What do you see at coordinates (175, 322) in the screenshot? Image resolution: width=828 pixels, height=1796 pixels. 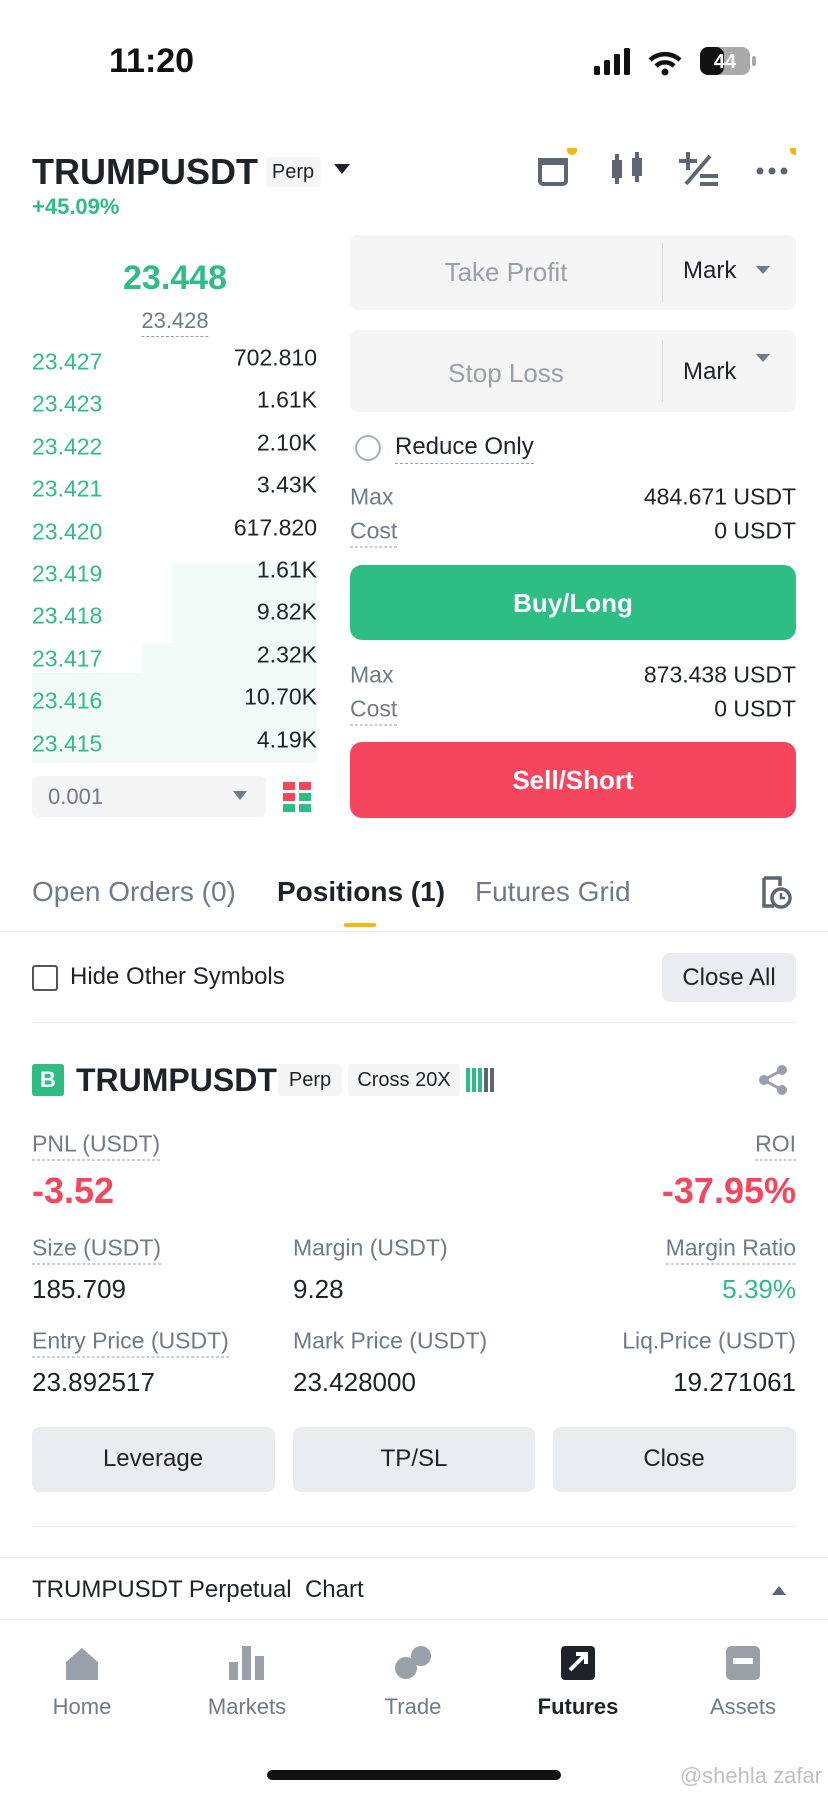 I see `mark-price: 23.428` at bounding box center [175, 322].